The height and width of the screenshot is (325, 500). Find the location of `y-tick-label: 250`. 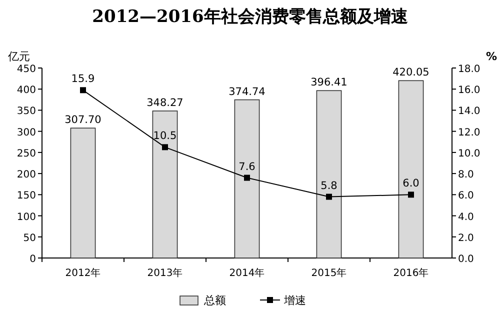

y-tick-label: 250 is located at coordinates (26, 154).